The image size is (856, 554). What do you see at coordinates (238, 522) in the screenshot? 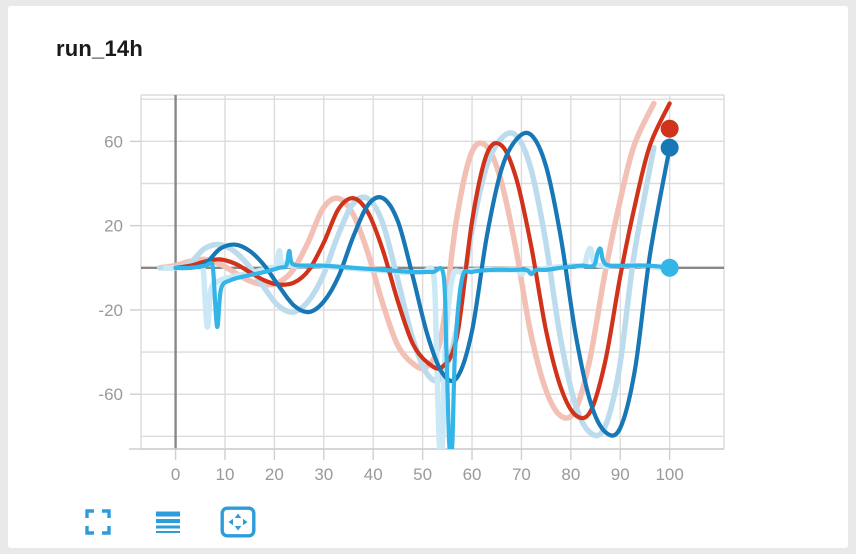
I see `pan-icon` at bounding box center [238, 522].